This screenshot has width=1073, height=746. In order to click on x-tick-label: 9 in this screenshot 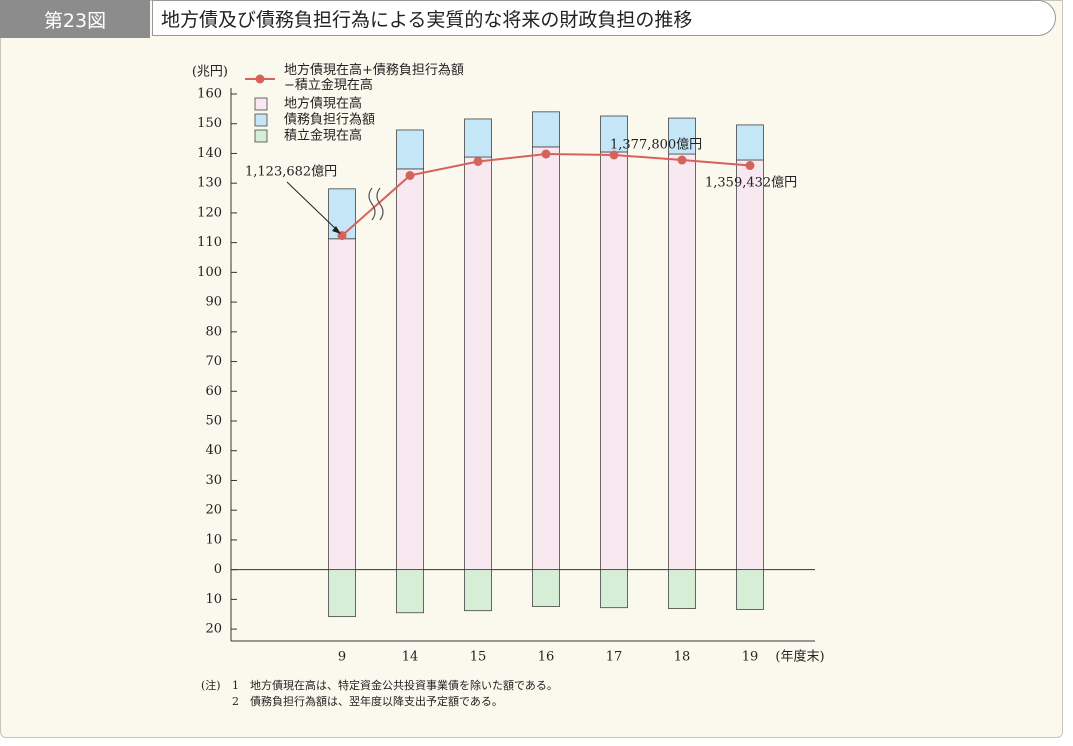, I will do `click(342, 657)`.